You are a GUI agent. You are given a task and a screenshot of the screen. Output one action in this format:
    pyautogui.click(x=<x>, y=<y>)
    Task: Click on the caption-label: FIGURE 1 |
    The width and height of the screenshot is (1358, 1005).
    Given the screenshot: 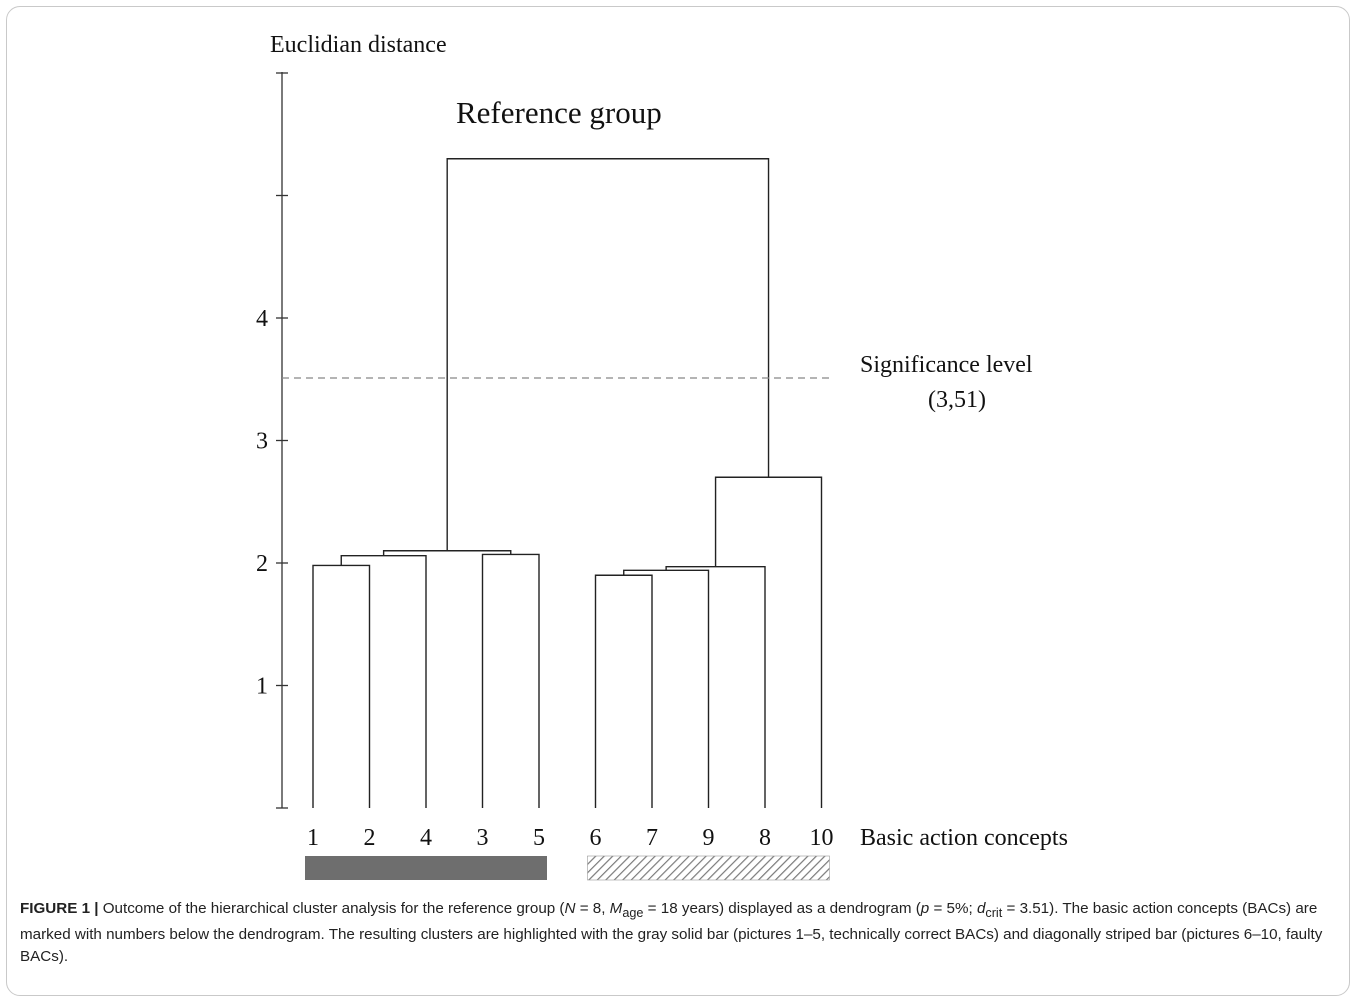 What is the action you would take?
    pyautogui.click(x=59, y=908)
    